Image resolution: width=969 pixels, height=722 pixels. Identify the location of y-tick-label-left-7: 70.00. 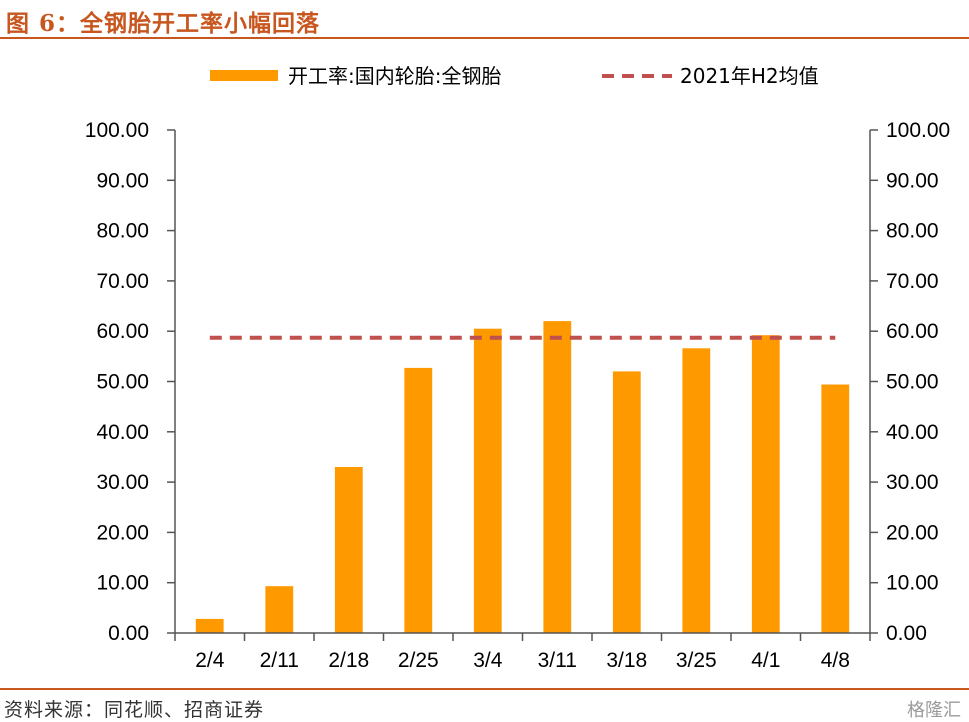
(122, 281).